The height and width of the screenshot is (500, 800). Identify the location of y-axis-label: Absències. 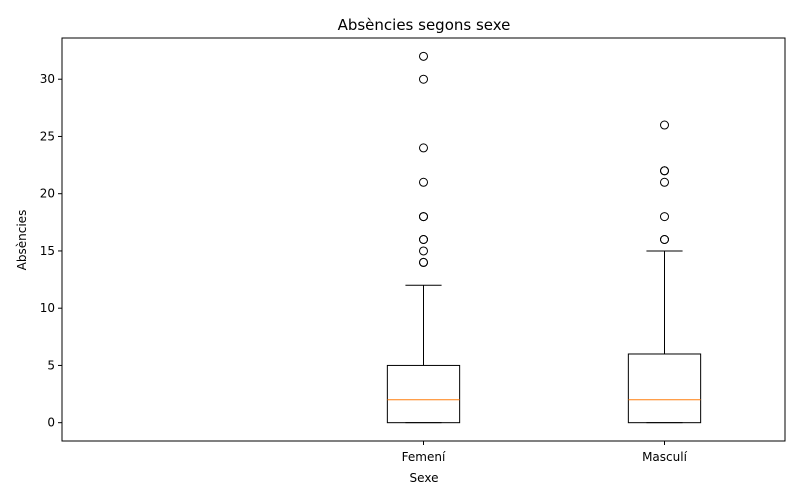
(22, 240).